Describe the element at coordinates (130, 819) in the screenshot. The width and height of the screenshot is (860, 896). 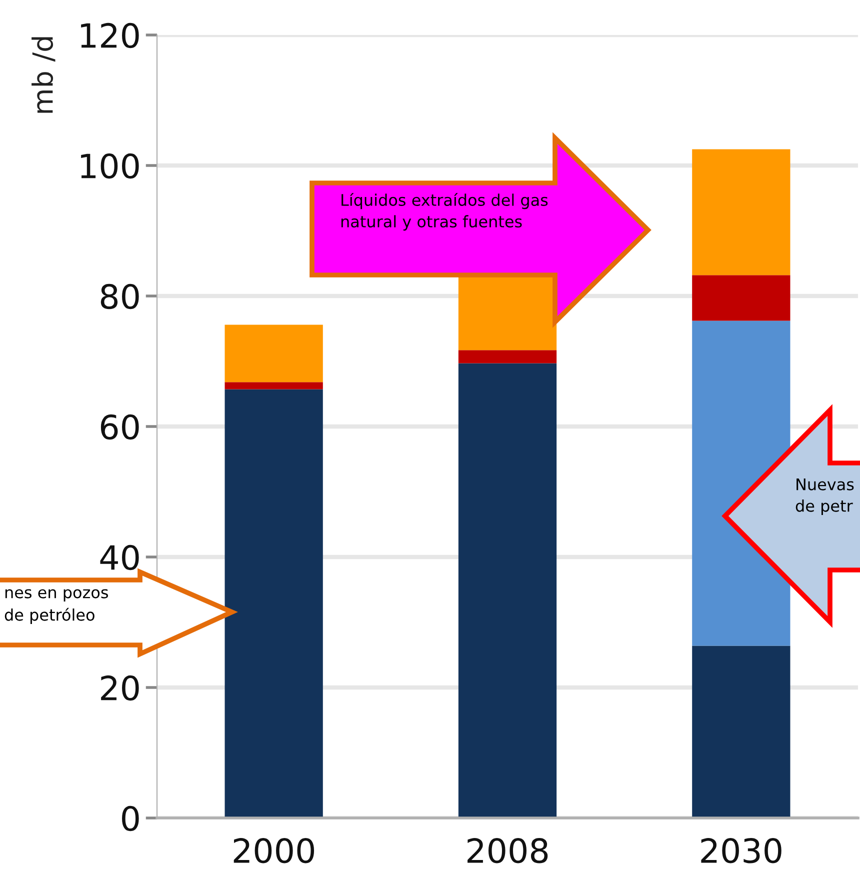
I see `y-tick-label: 0` at that location.